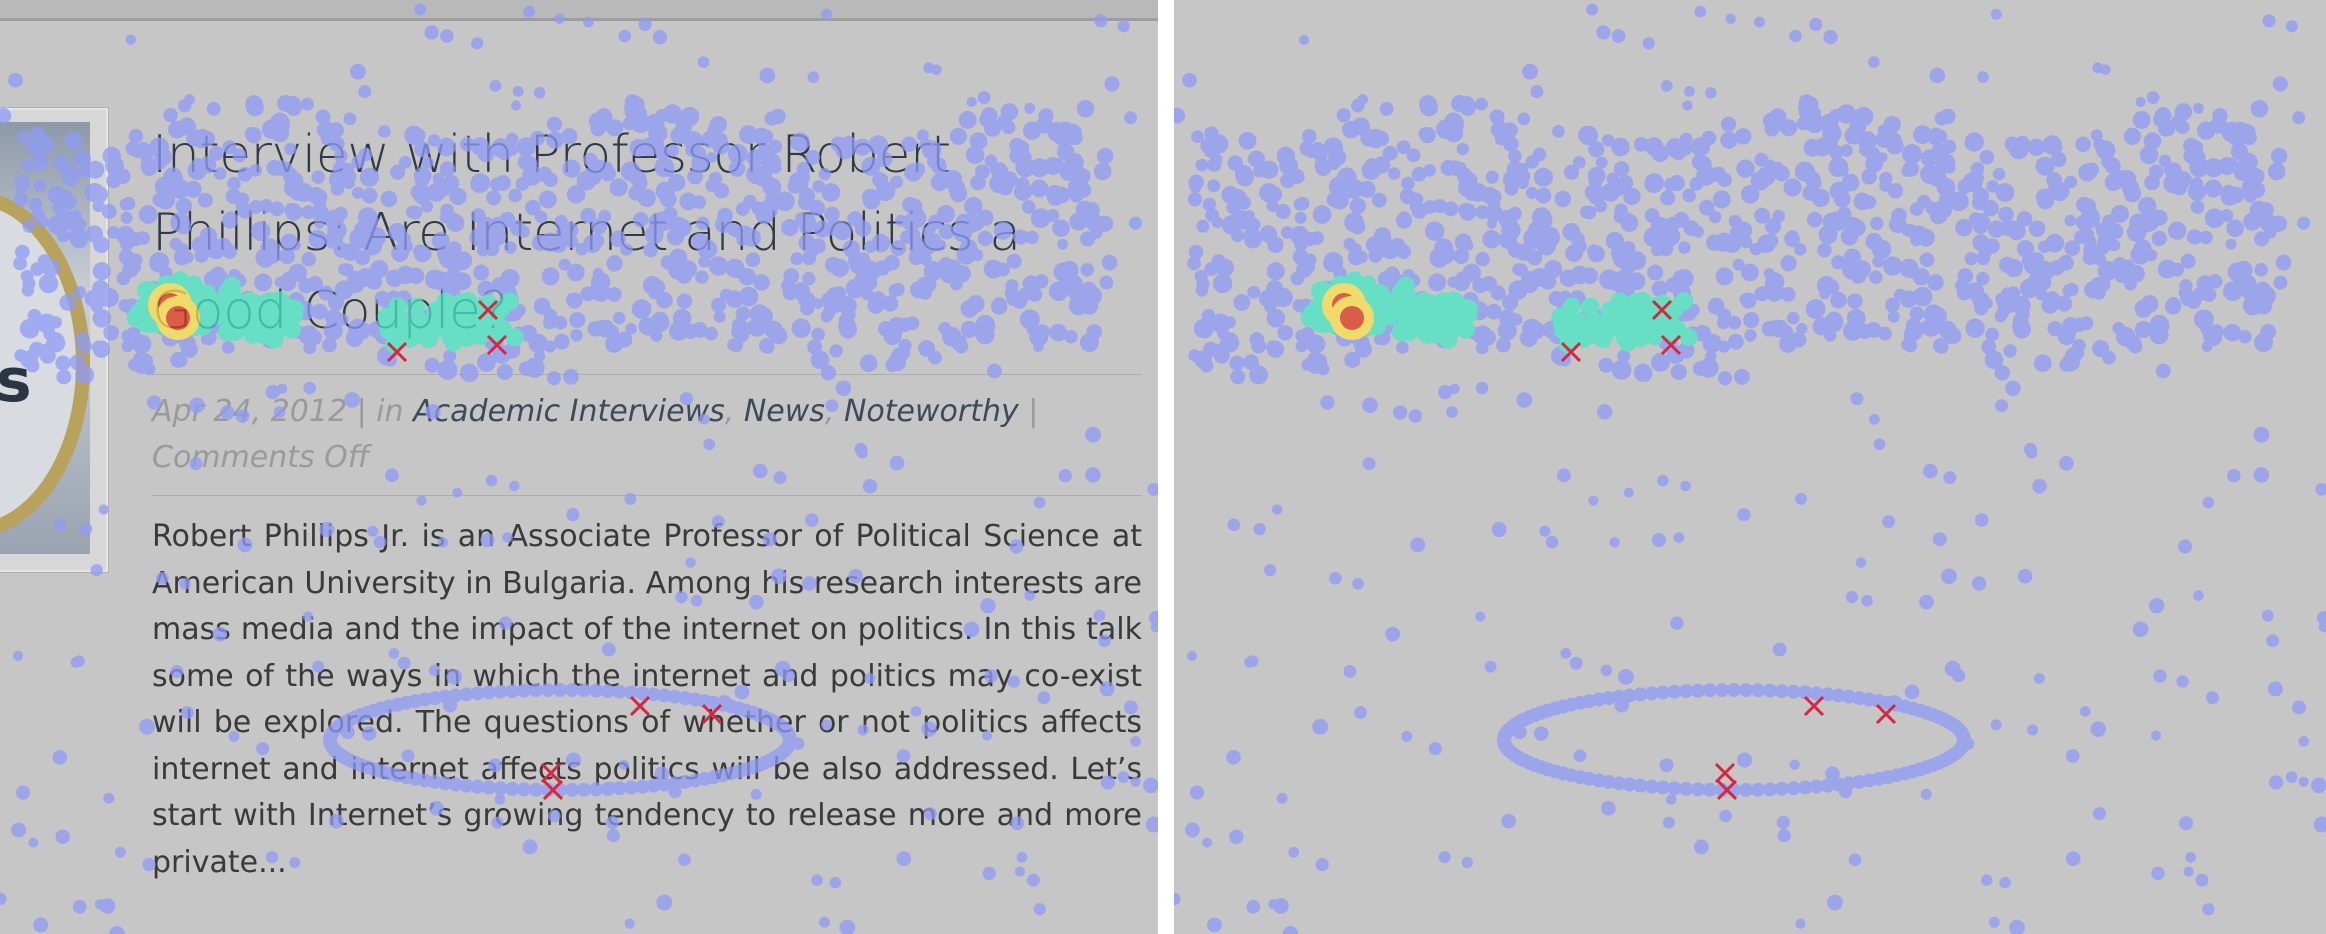 The width and height of the screenshot is (2326, 934). What do you see at coordinates (931, 411) in the screenshot?
I see `category-link-noteworthy: Noteworthy` at bounding box center [931, 411].